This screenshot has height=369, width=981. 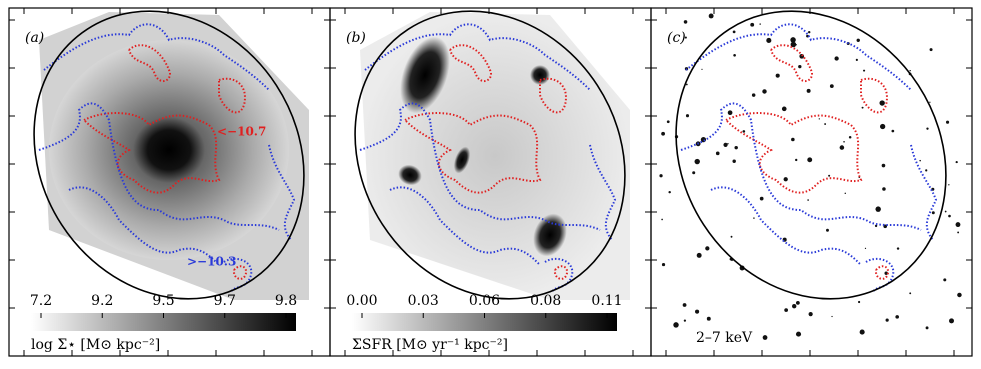 I want to click on colorbar-tick-label: 0.06, so click(x=484, y=301).